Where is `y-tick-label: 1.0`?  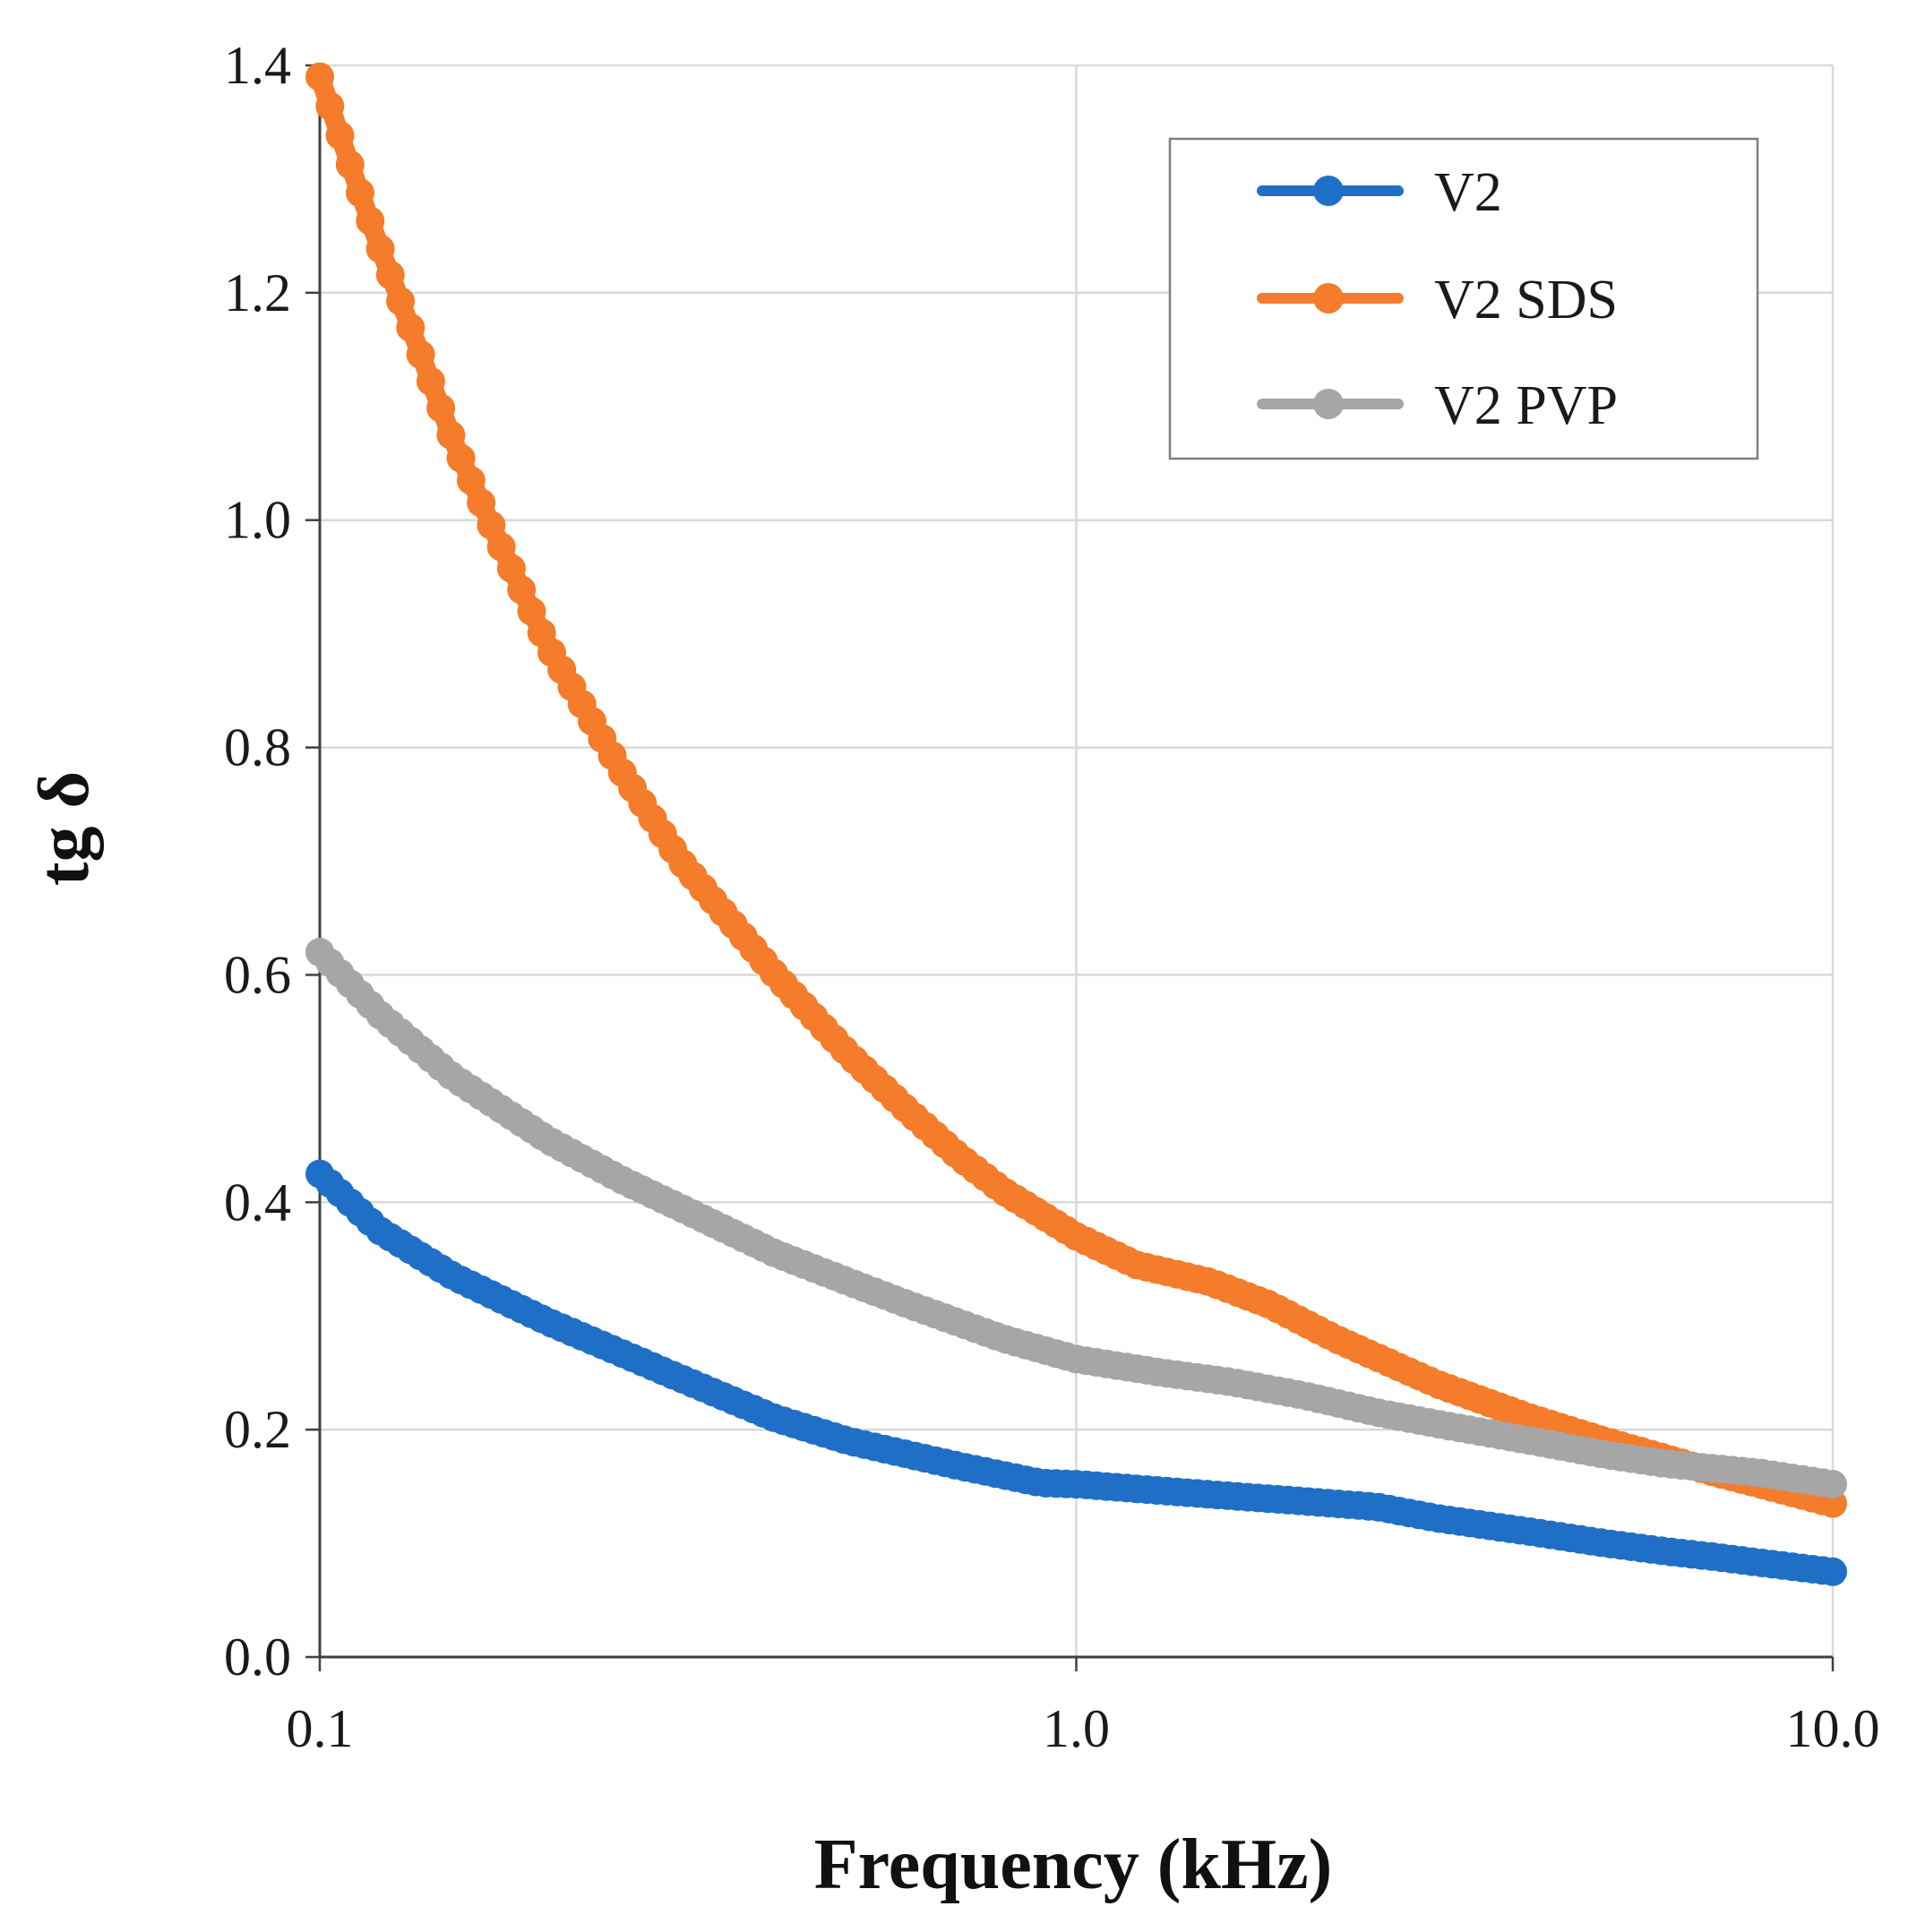 y-tick-label: 1.0 is located at coordinates (257, 520).